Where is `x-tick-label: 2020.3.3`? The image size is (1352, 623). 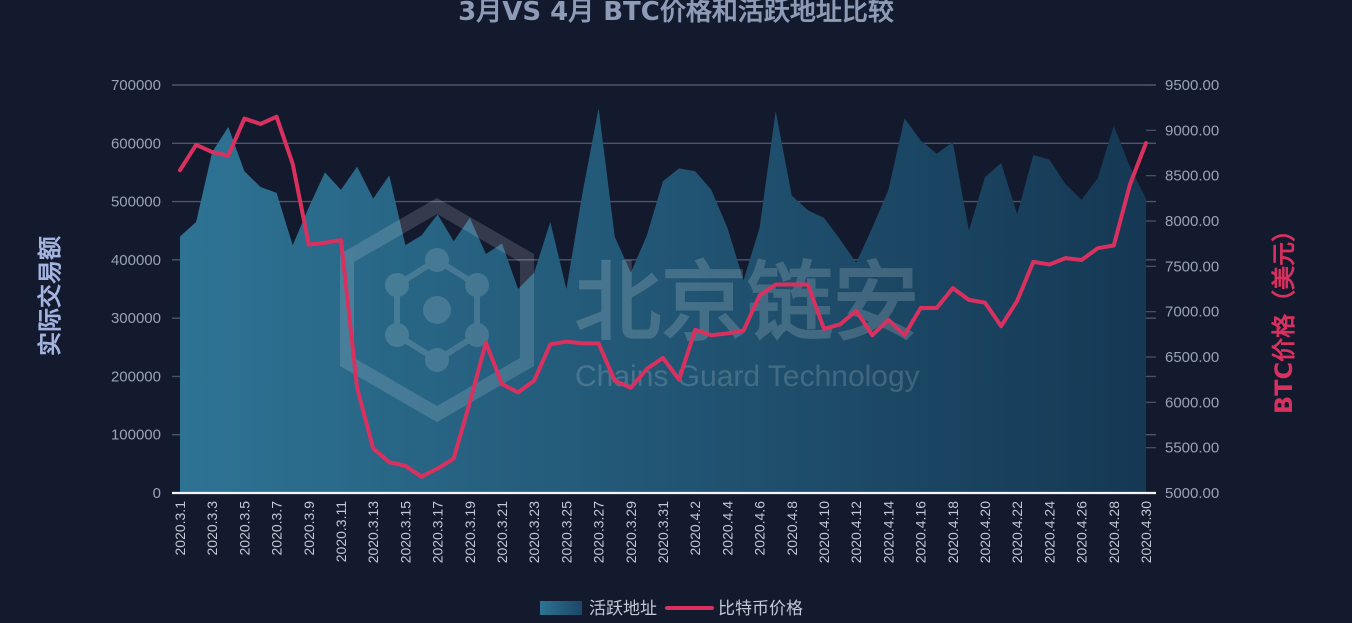
x-tick-label: 2020.3.3 is located at coordinates (212, 528).